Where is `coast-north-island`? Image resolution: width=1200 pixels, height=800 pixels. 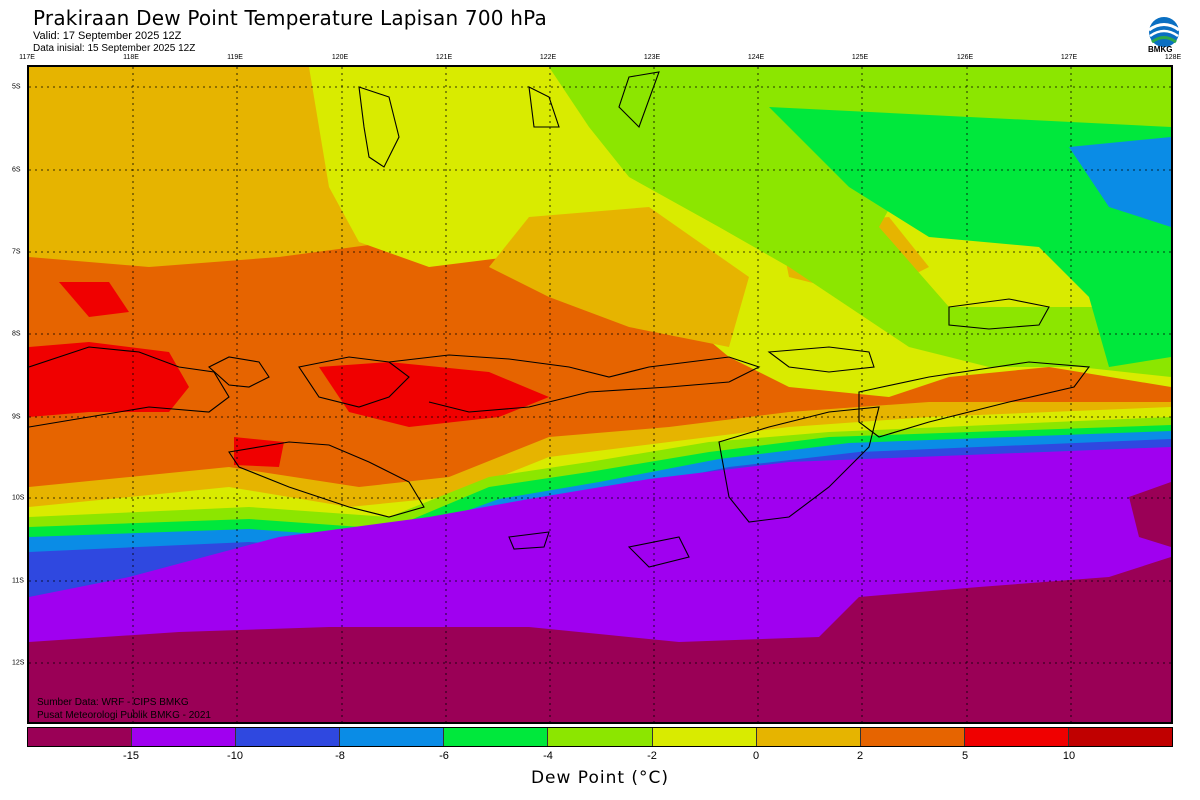 coast-north-island is located at coordinates (544, 107).